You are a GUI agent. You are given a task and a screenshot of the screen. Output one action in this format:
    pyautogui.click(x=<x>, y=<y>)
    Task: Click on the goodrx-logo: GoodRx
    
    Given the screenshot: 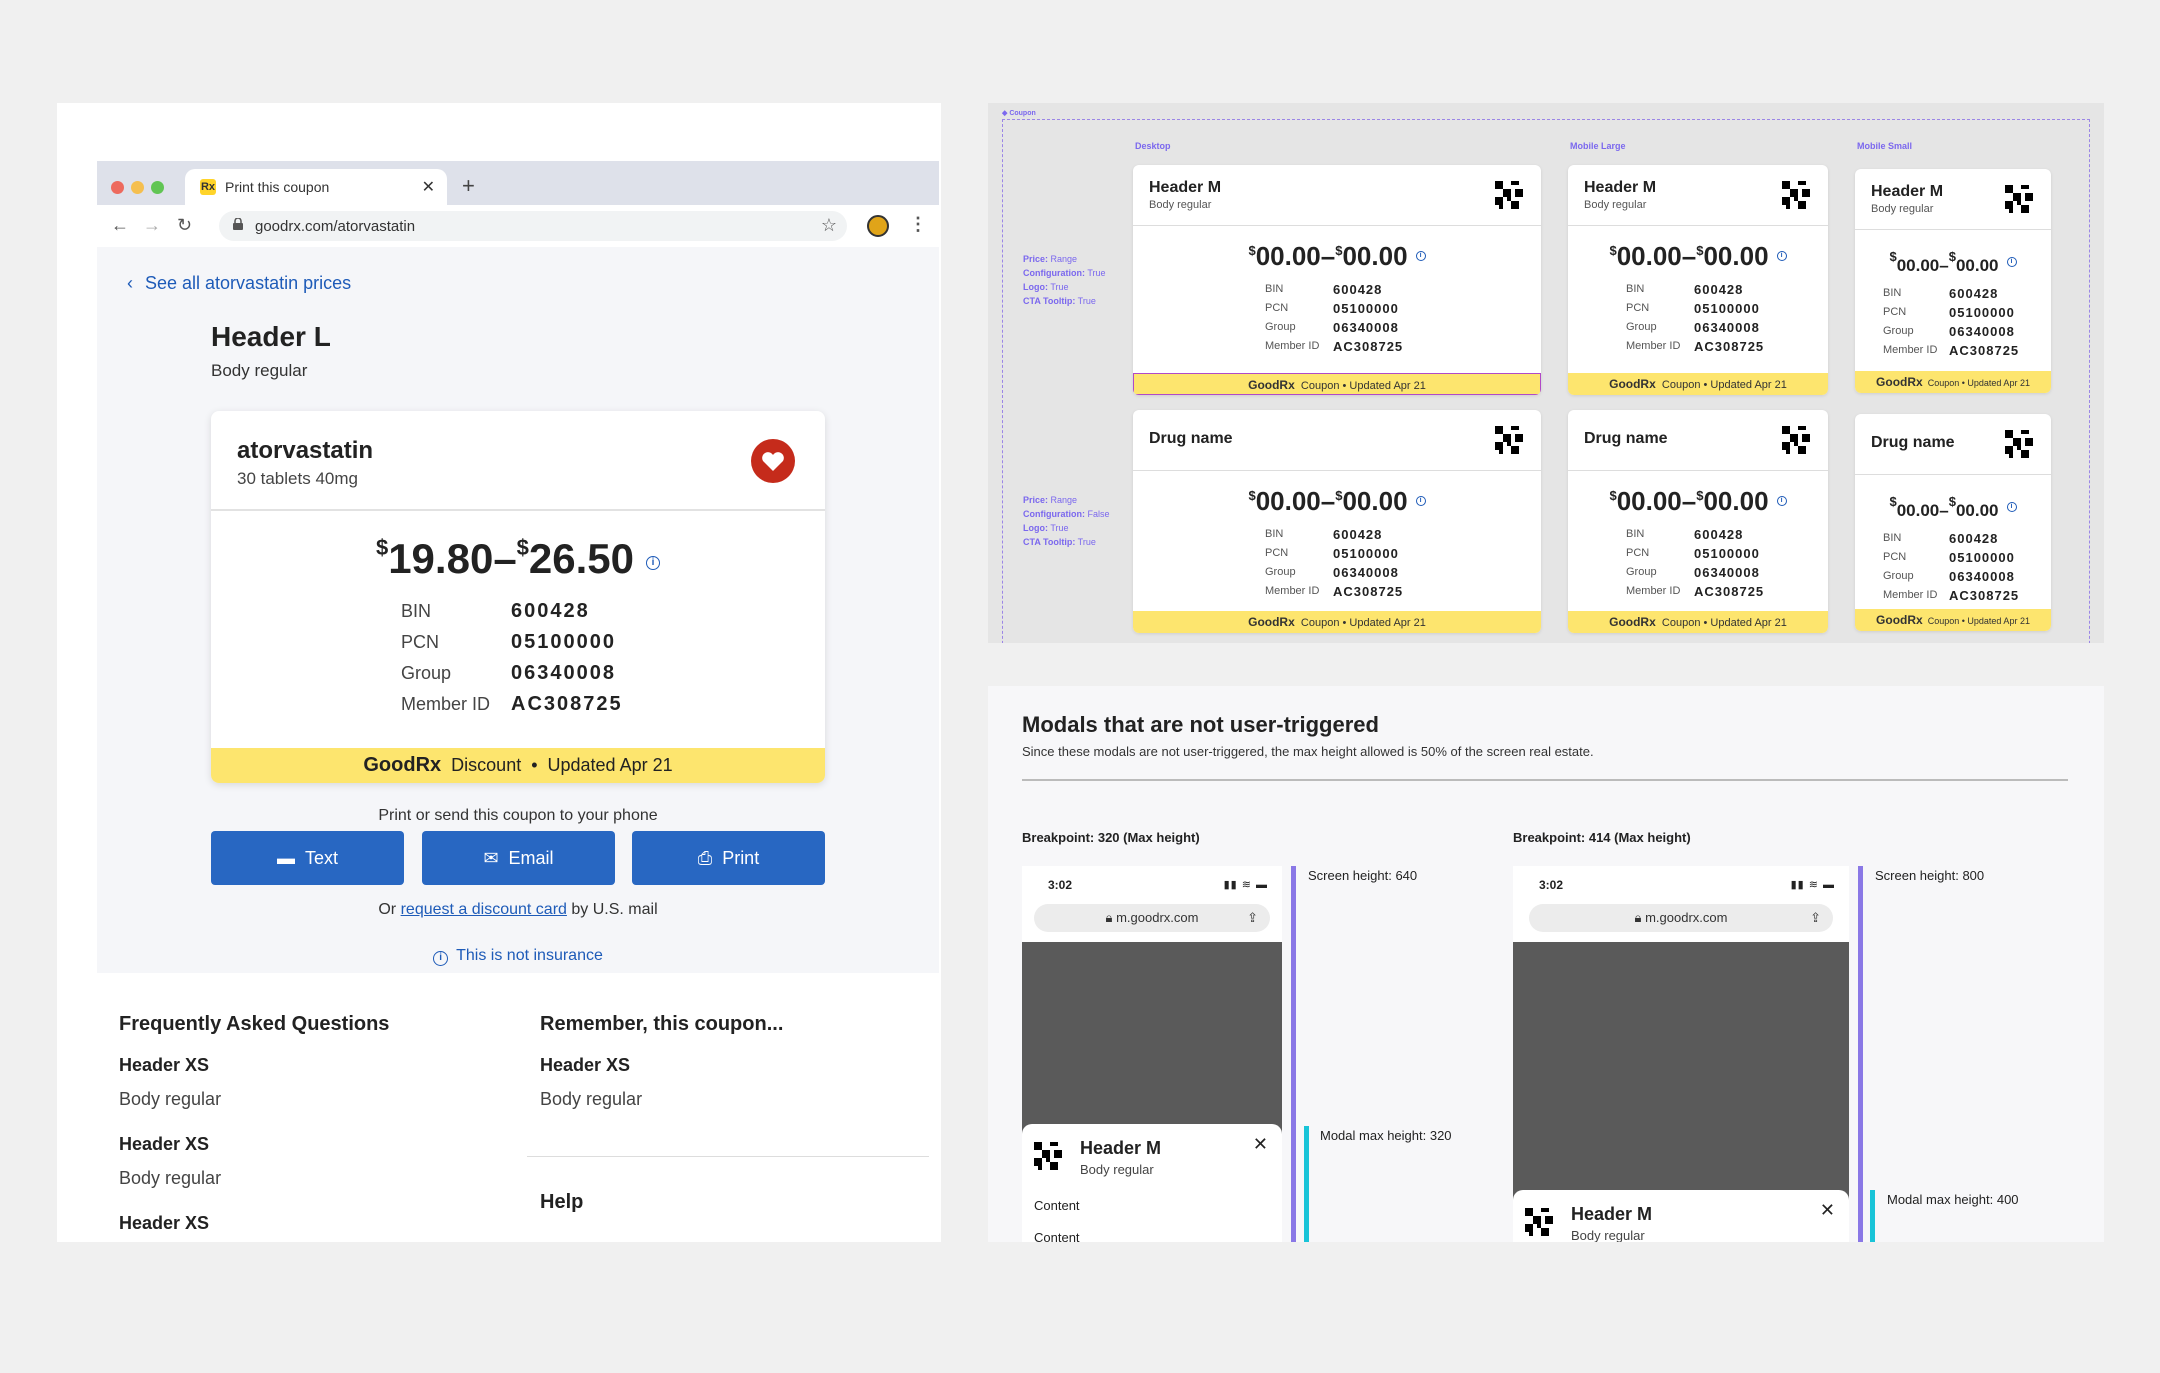 What is the action you would take?
    pyautogui.click(x=1899, y=620)
    